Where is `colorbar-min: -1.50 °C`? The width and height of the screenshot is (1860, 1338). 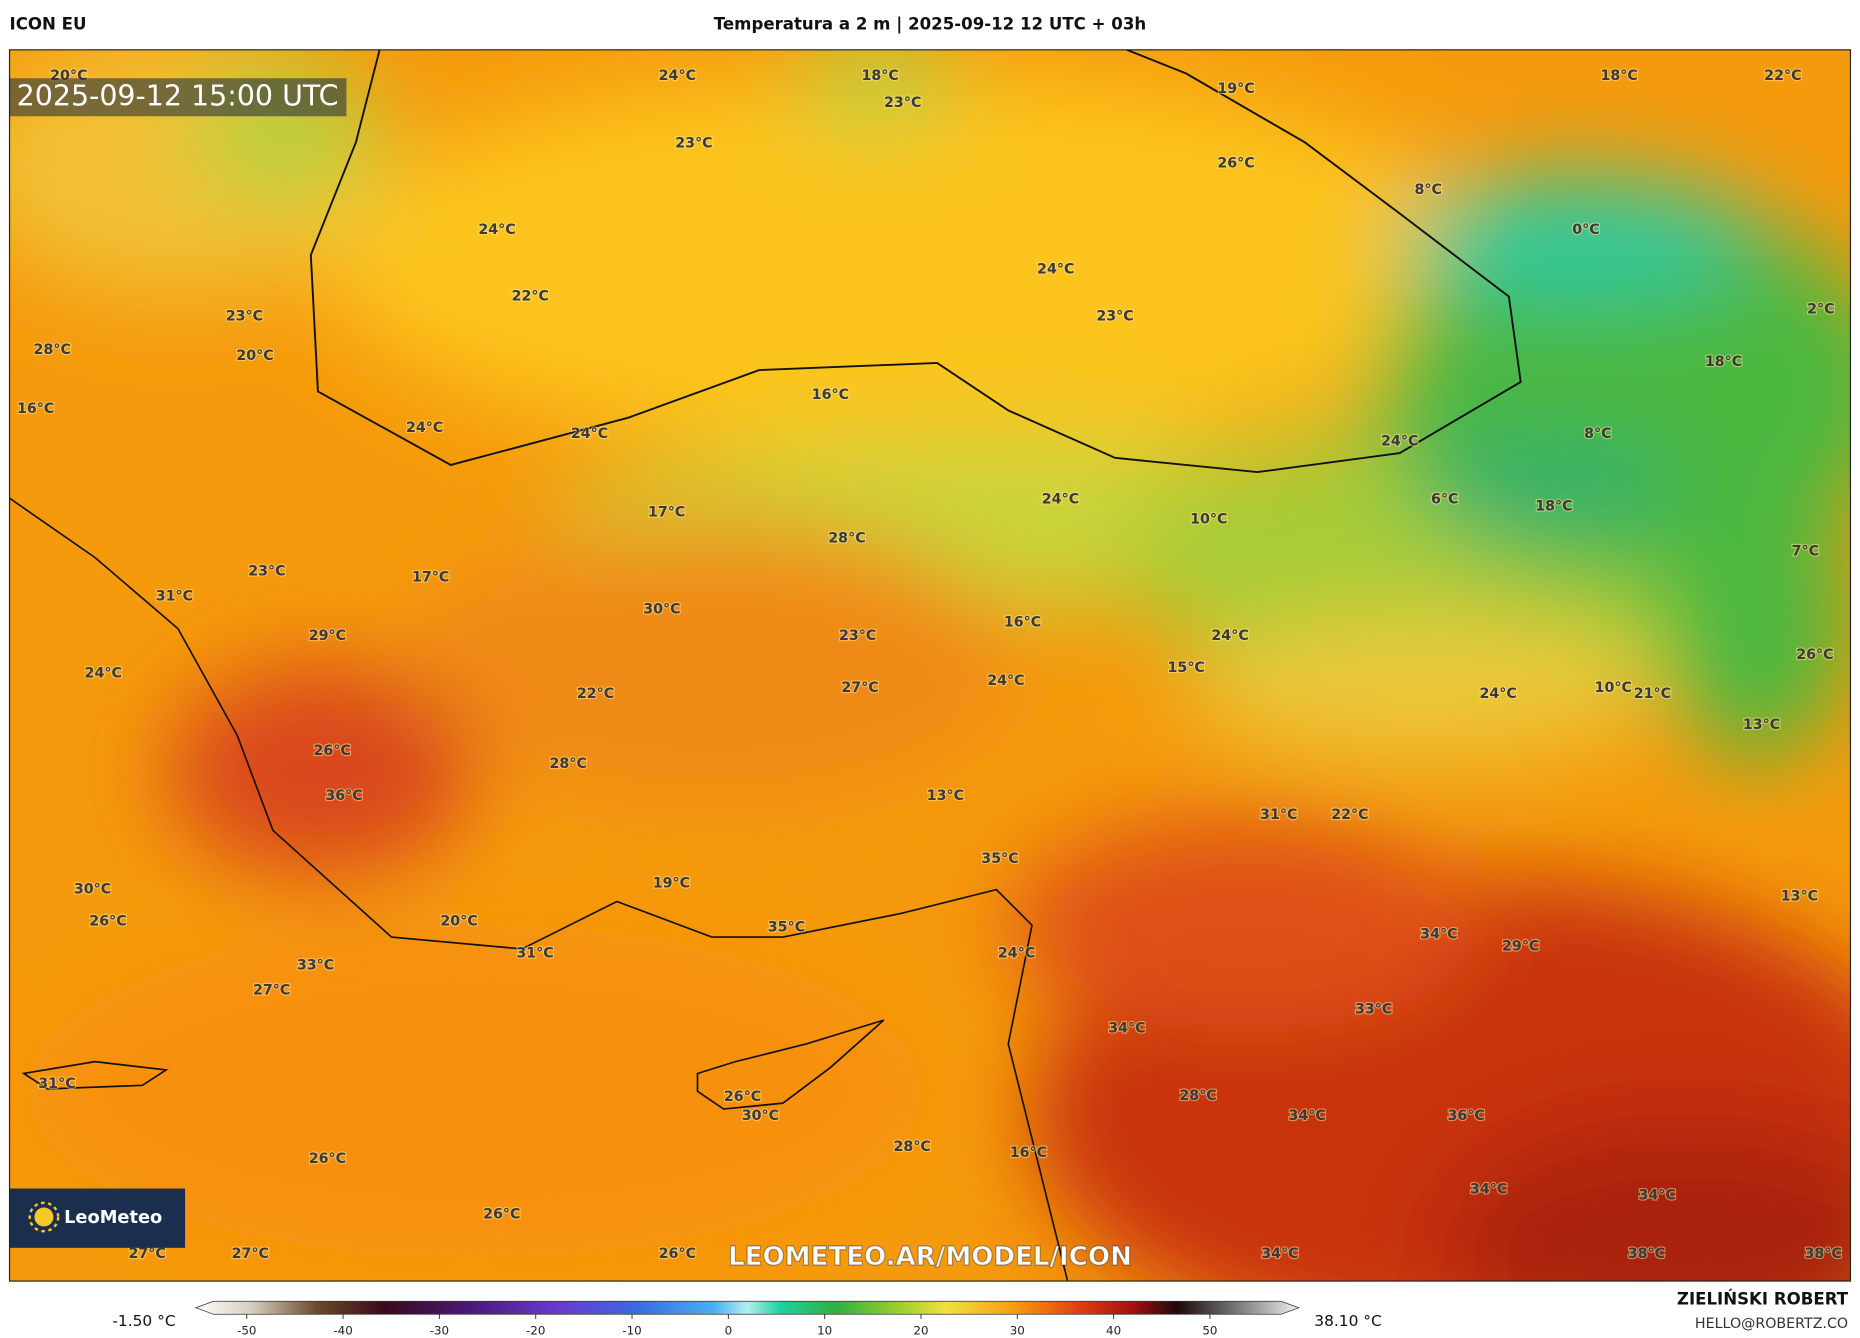
colorbar-min: -1.50 °C is located at coordinates (143, 1321).